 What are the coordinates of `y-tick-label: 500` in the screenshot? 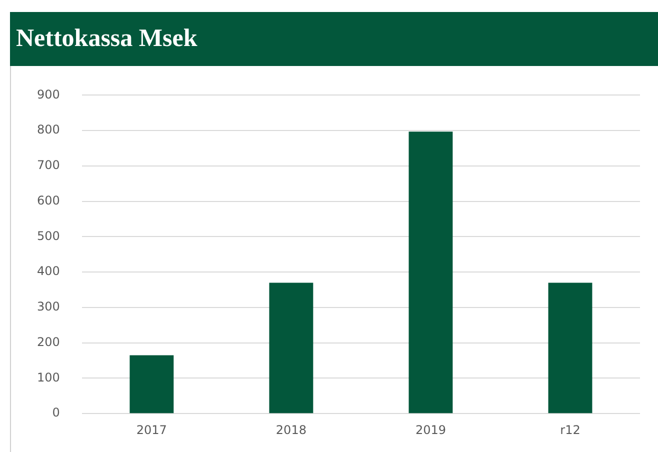 It's located at (48, 235).